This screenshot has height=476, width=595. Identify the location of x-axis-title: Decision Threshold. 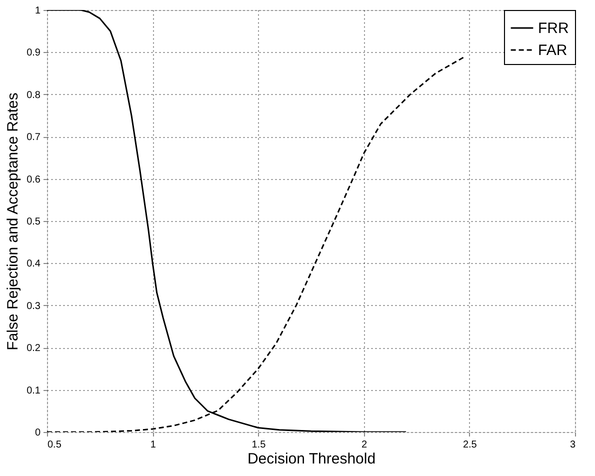
(311, 459).